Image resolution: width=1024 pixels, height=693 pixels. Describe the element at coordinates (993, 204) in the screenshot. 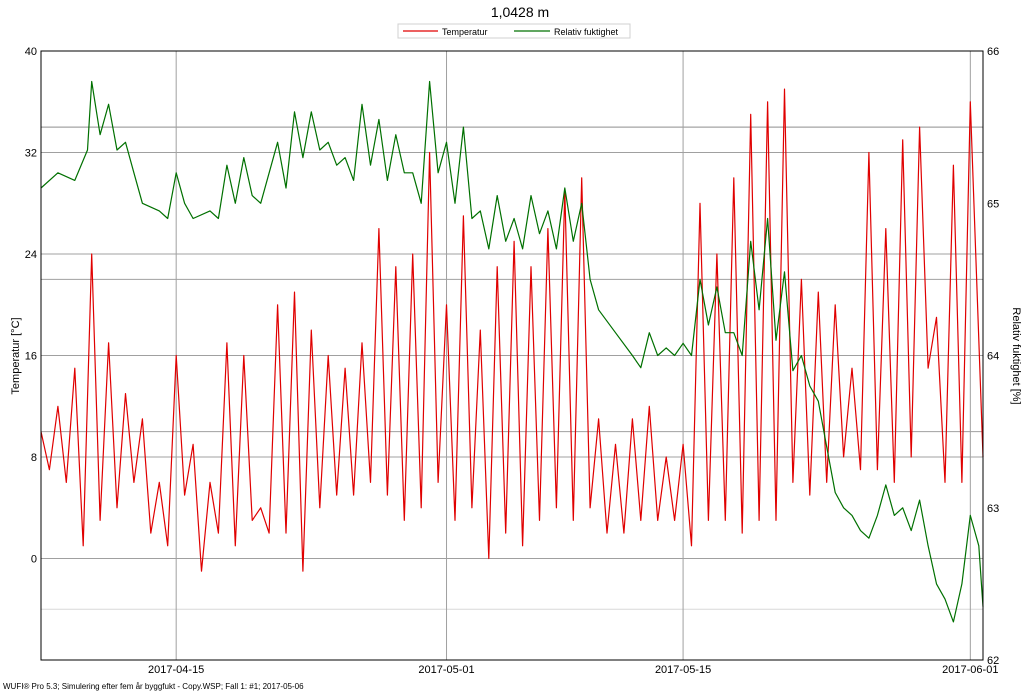

I see `y-right-tick-label: 65` at that location.